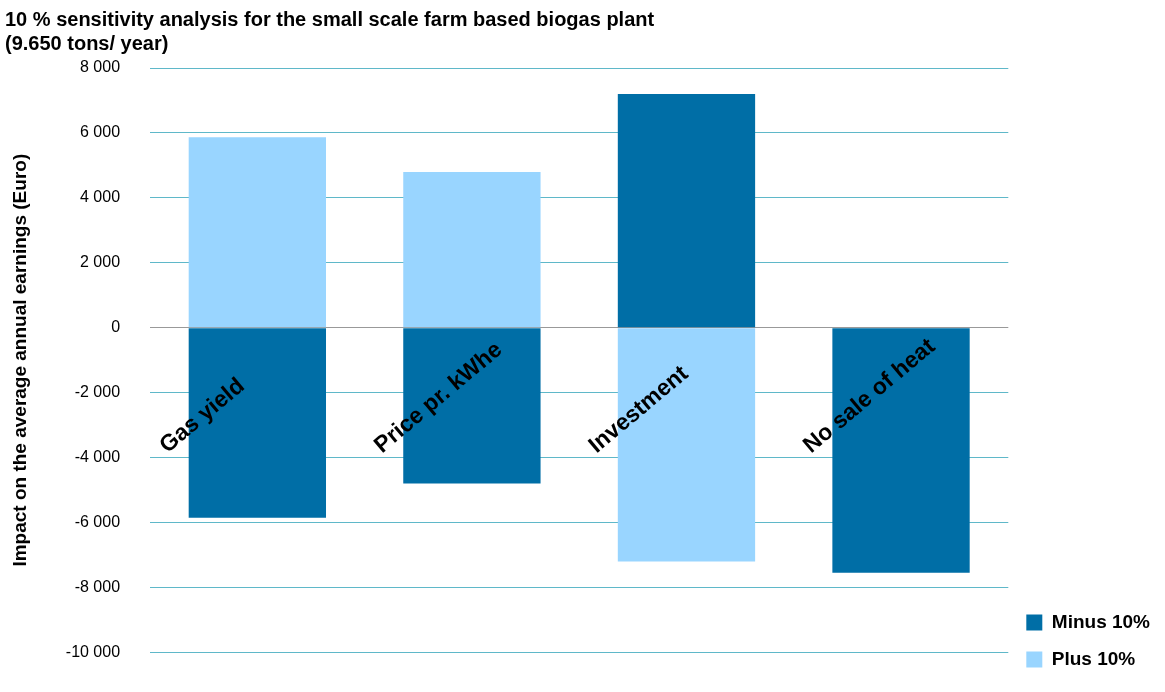  What do you see at coordinates (868, 395) in the screenshot?
I see `x-tick-label: No sale of heat` at bounding box center [868, 395].